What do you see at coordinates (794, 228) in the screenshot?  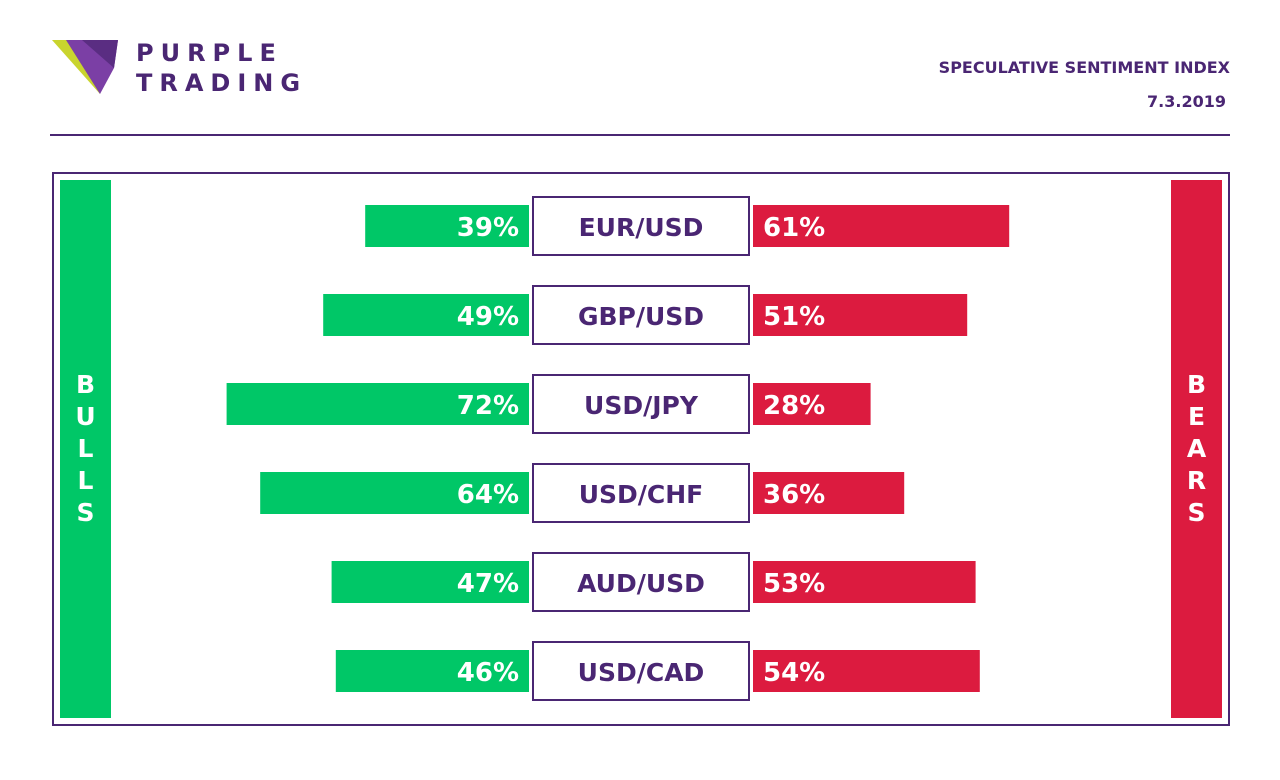 I see `bear-value-label: 61%` at bounding box center [794, 228].